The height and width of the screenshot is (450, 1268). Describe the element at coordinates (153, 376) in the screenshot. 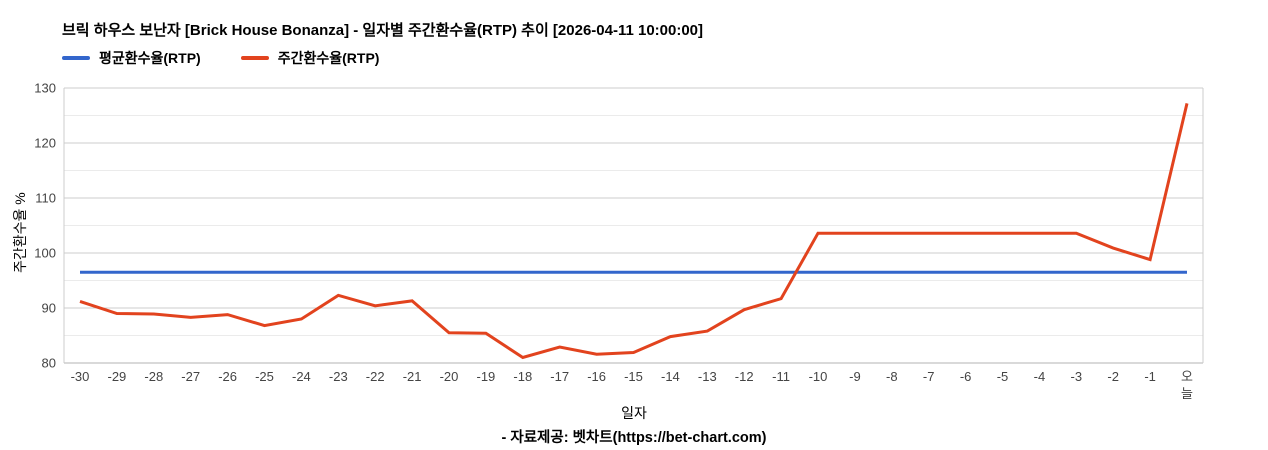

I see `x-tick-label: -28` at that location.